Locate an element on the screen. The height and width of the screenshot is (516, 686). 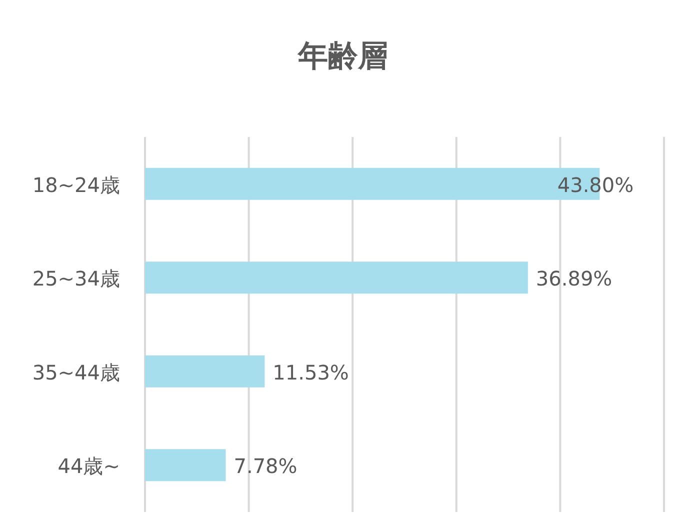
data-label: 36.89% is located at coordinates (574, 278).